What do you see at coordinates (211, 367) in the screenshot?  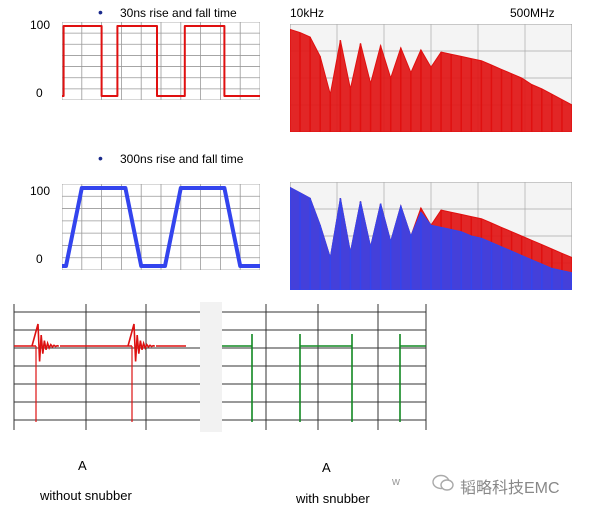 I see `torn-gap` at bounding box center [211, 367].